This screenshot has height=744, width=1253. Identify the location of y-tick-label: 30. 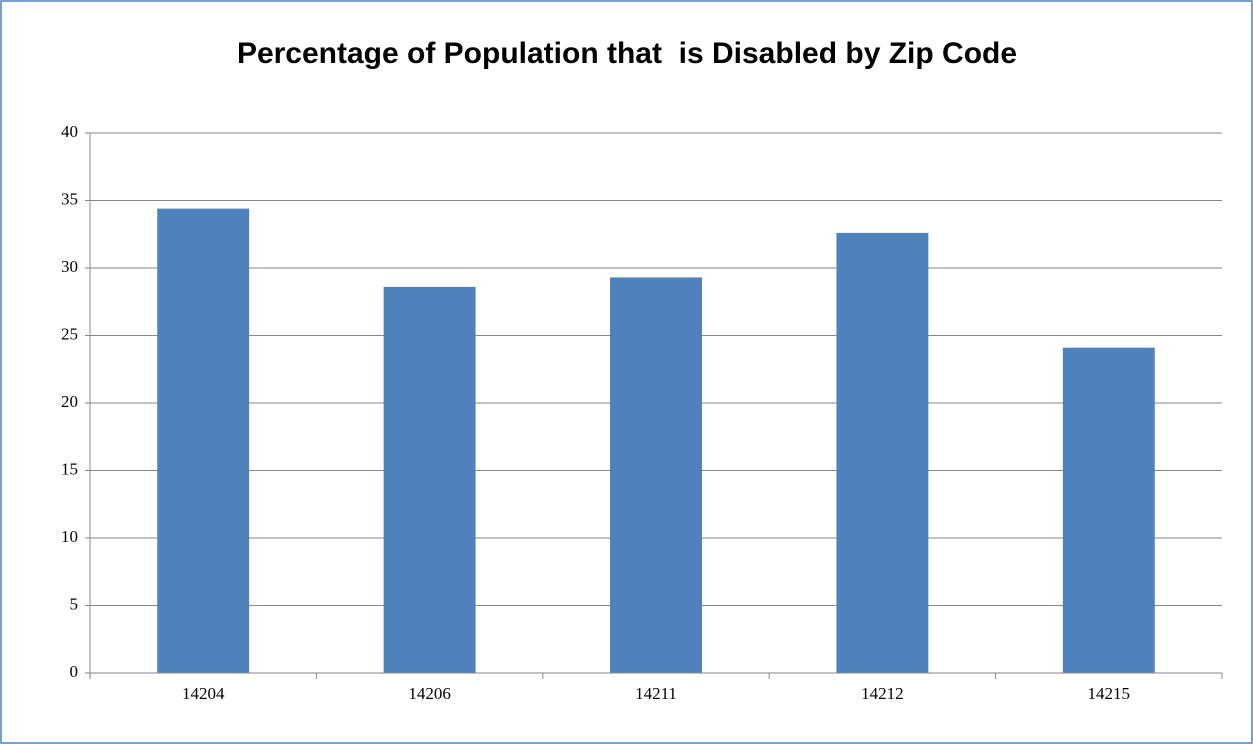
(69, 266).